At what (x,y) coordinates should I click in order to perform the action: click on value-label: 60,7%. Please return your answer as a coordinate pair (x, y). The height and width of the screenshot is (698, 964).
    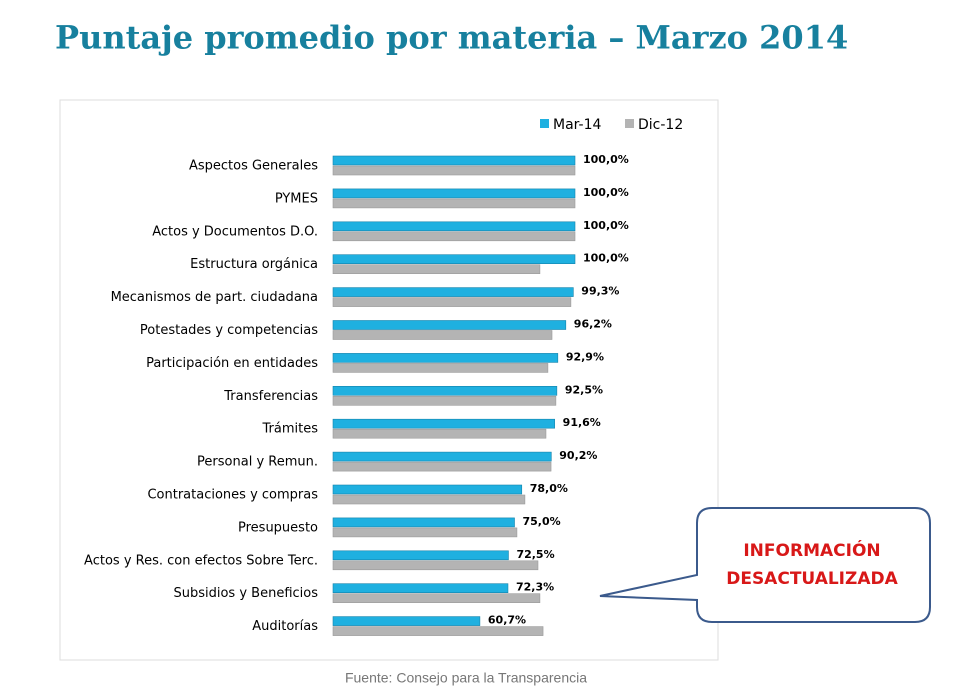
    Looking at the image, I should click on (507, 620).